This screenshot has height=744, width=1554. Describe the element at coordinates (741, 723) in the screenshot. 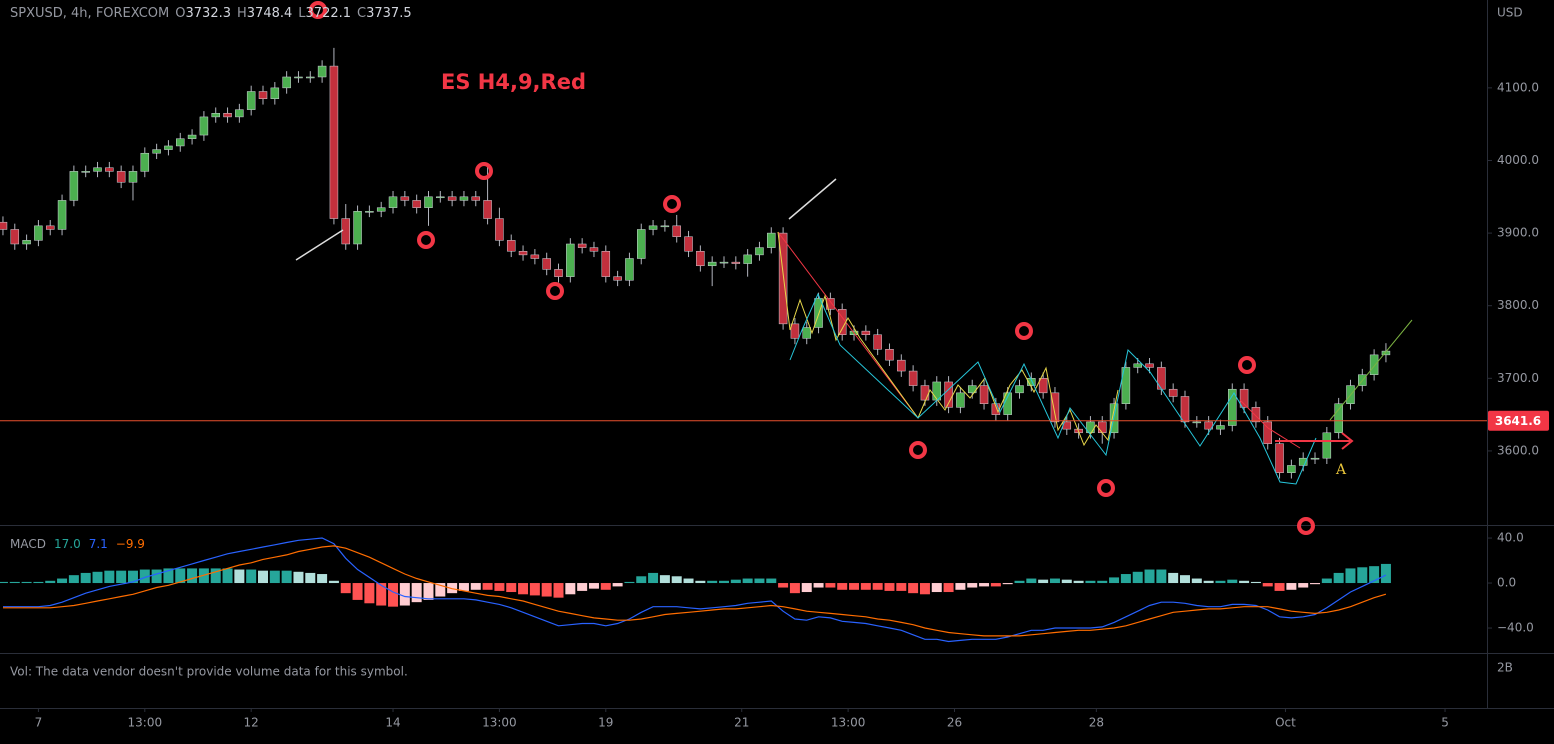

I see `x-tick-label: 21` at that location.